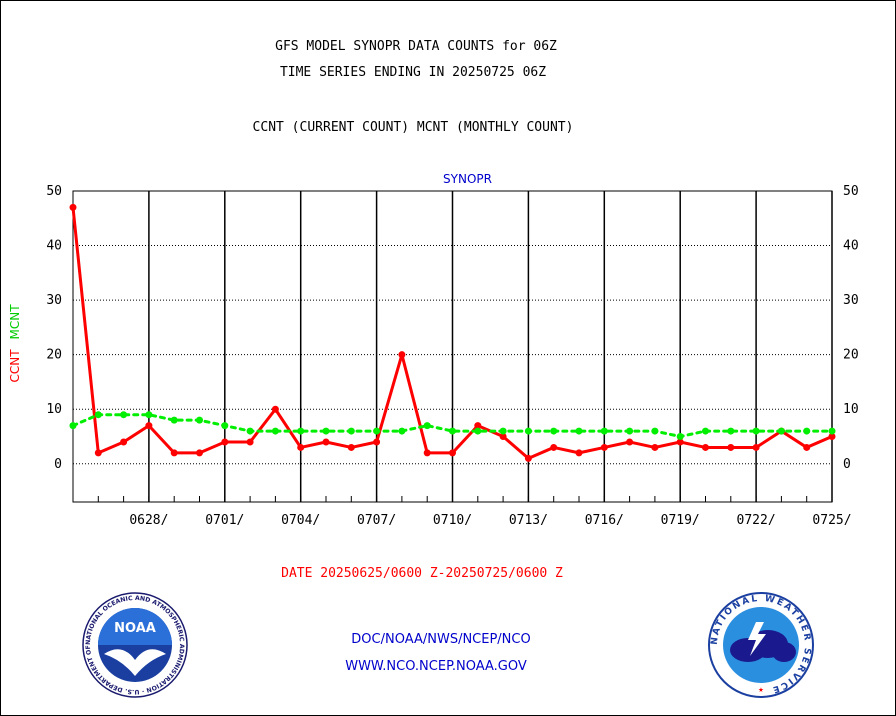 The width and height of the screenshot is (896, 716). What do you see at coordinates (756, 520) in the screenshot?
I see `x-tick-label: 0722/` at bounding box center [756, 520].